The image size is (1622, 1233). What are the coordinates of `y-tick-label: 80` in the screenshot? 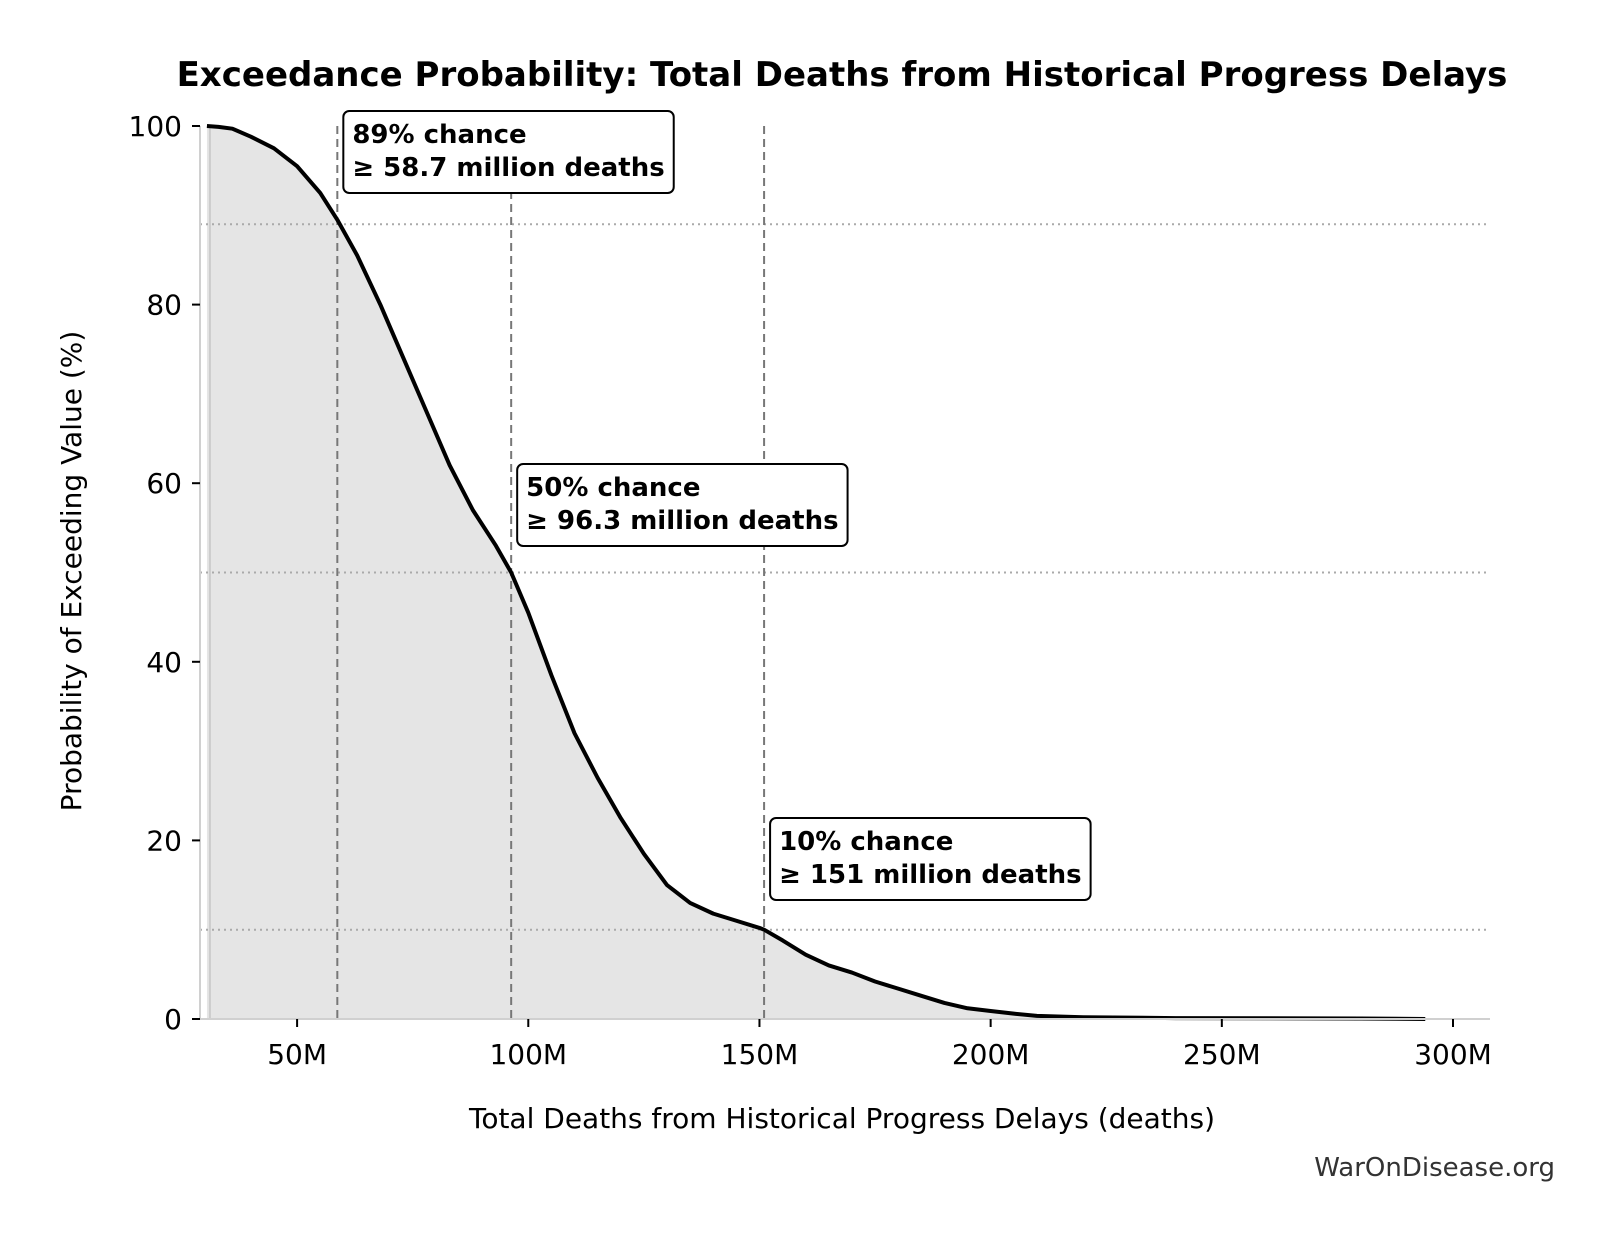 It's located at (164, 305).